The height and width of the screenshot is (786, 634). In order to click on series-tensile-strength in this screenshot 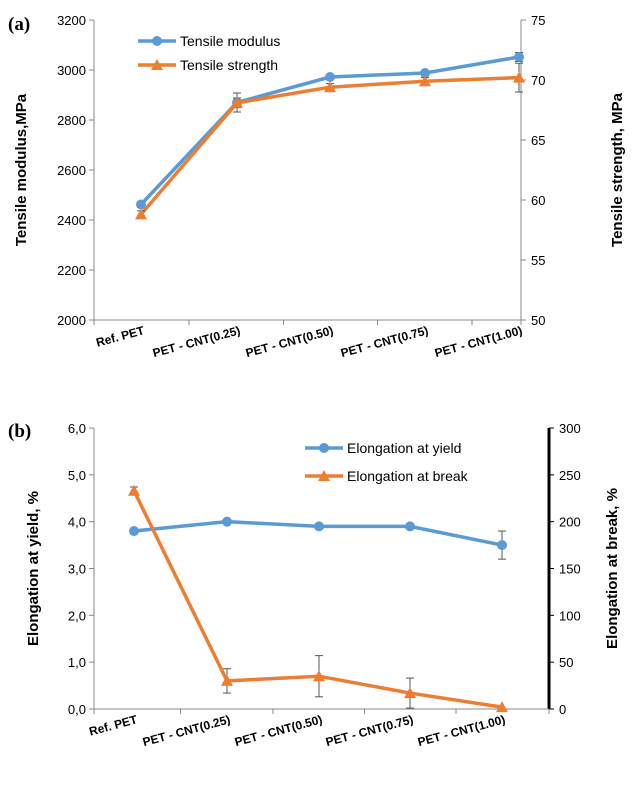, I will do `click(330, 141)`.